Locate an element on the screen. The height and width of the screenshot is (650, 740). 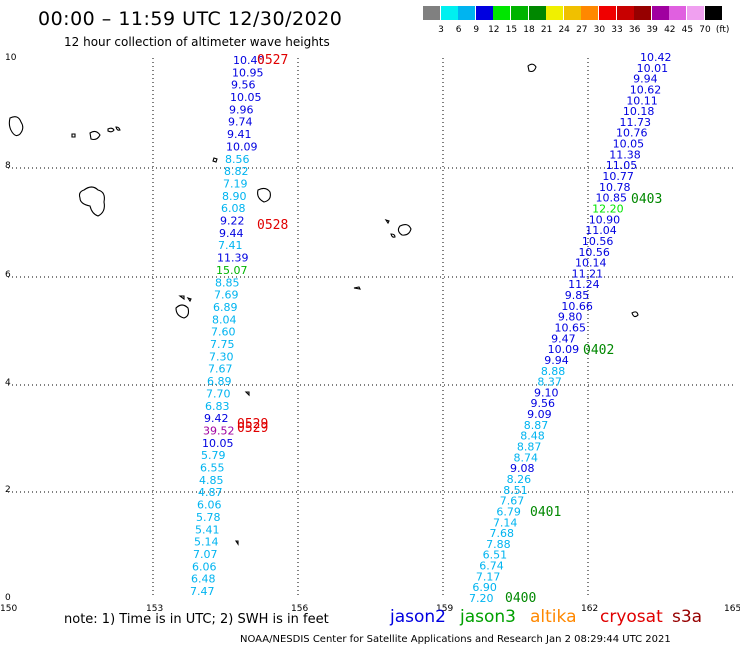
wave-height-value: 10.65 is located at coordinates (571, 328).